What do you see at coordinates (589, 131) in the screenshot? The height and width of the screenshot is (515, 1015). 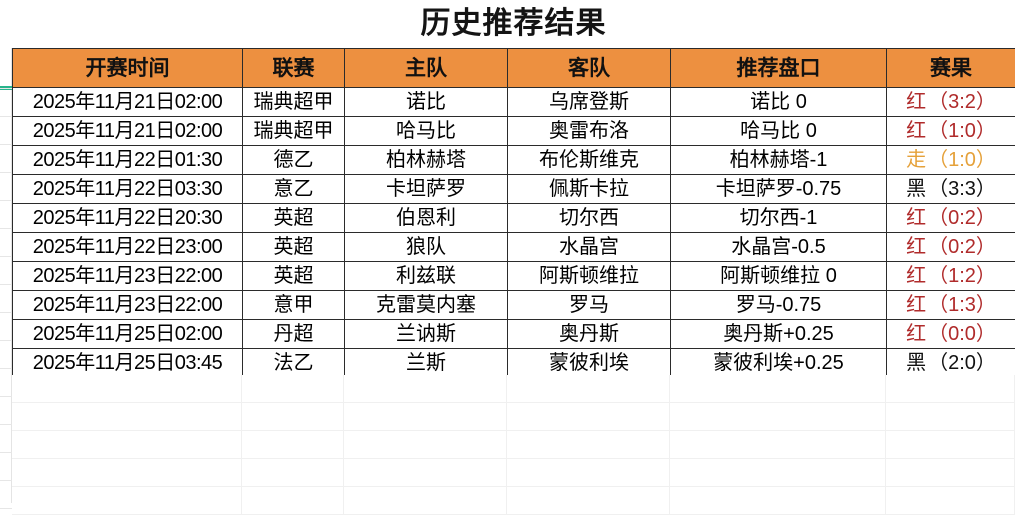 I see `cell-away-team: 奥雷布洛` at bounding box center [589, 131].